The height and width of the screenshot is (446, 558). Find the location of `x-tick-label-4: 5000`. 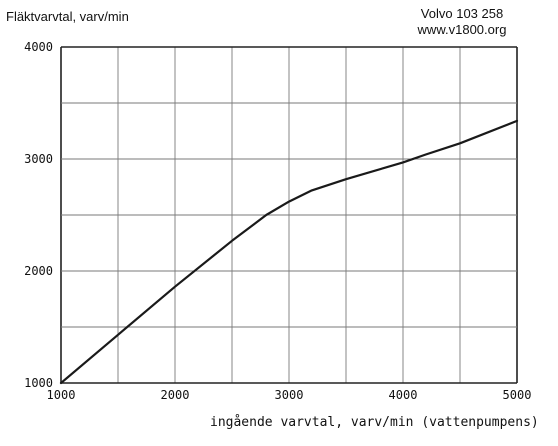

x-tick-label-4: 5000 is located at coordinates (517, 395).